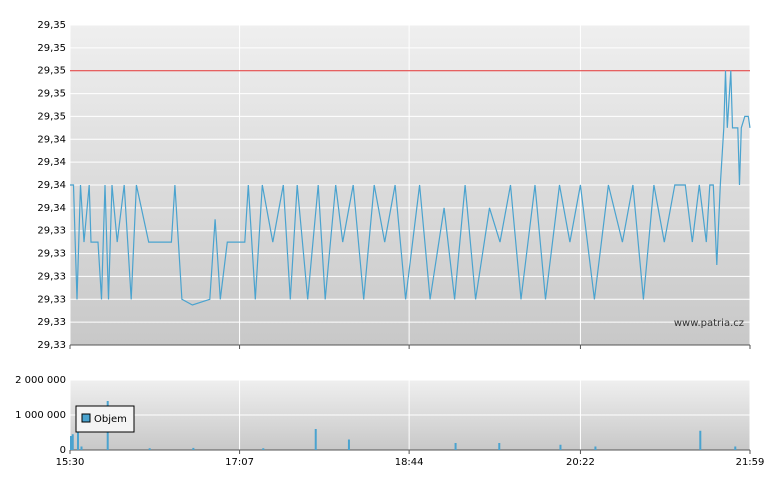 This screenshot has width=780, height=490. I want to click on y-tick-label: 1 000 000, so click(40, 415).